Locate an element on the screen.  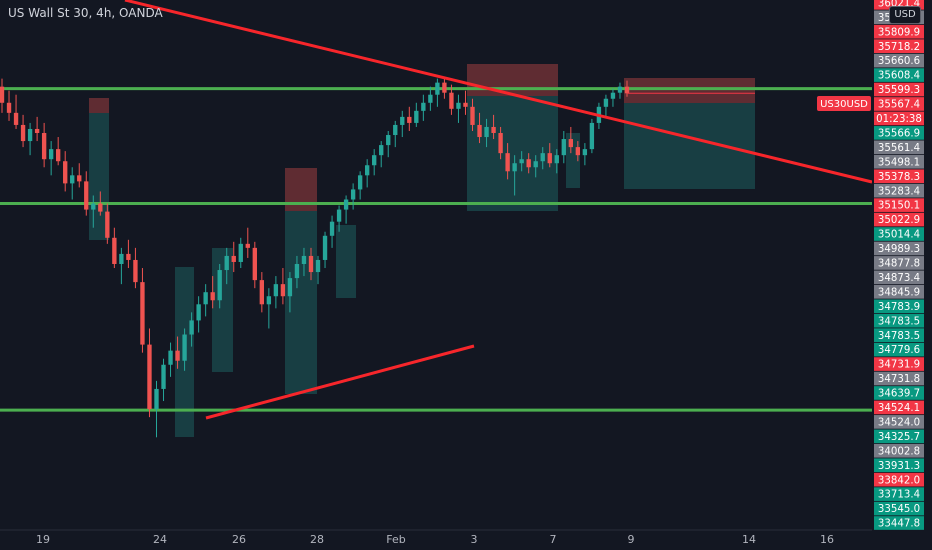
time-tick-label: 24 is located at coordinates (160, 539).